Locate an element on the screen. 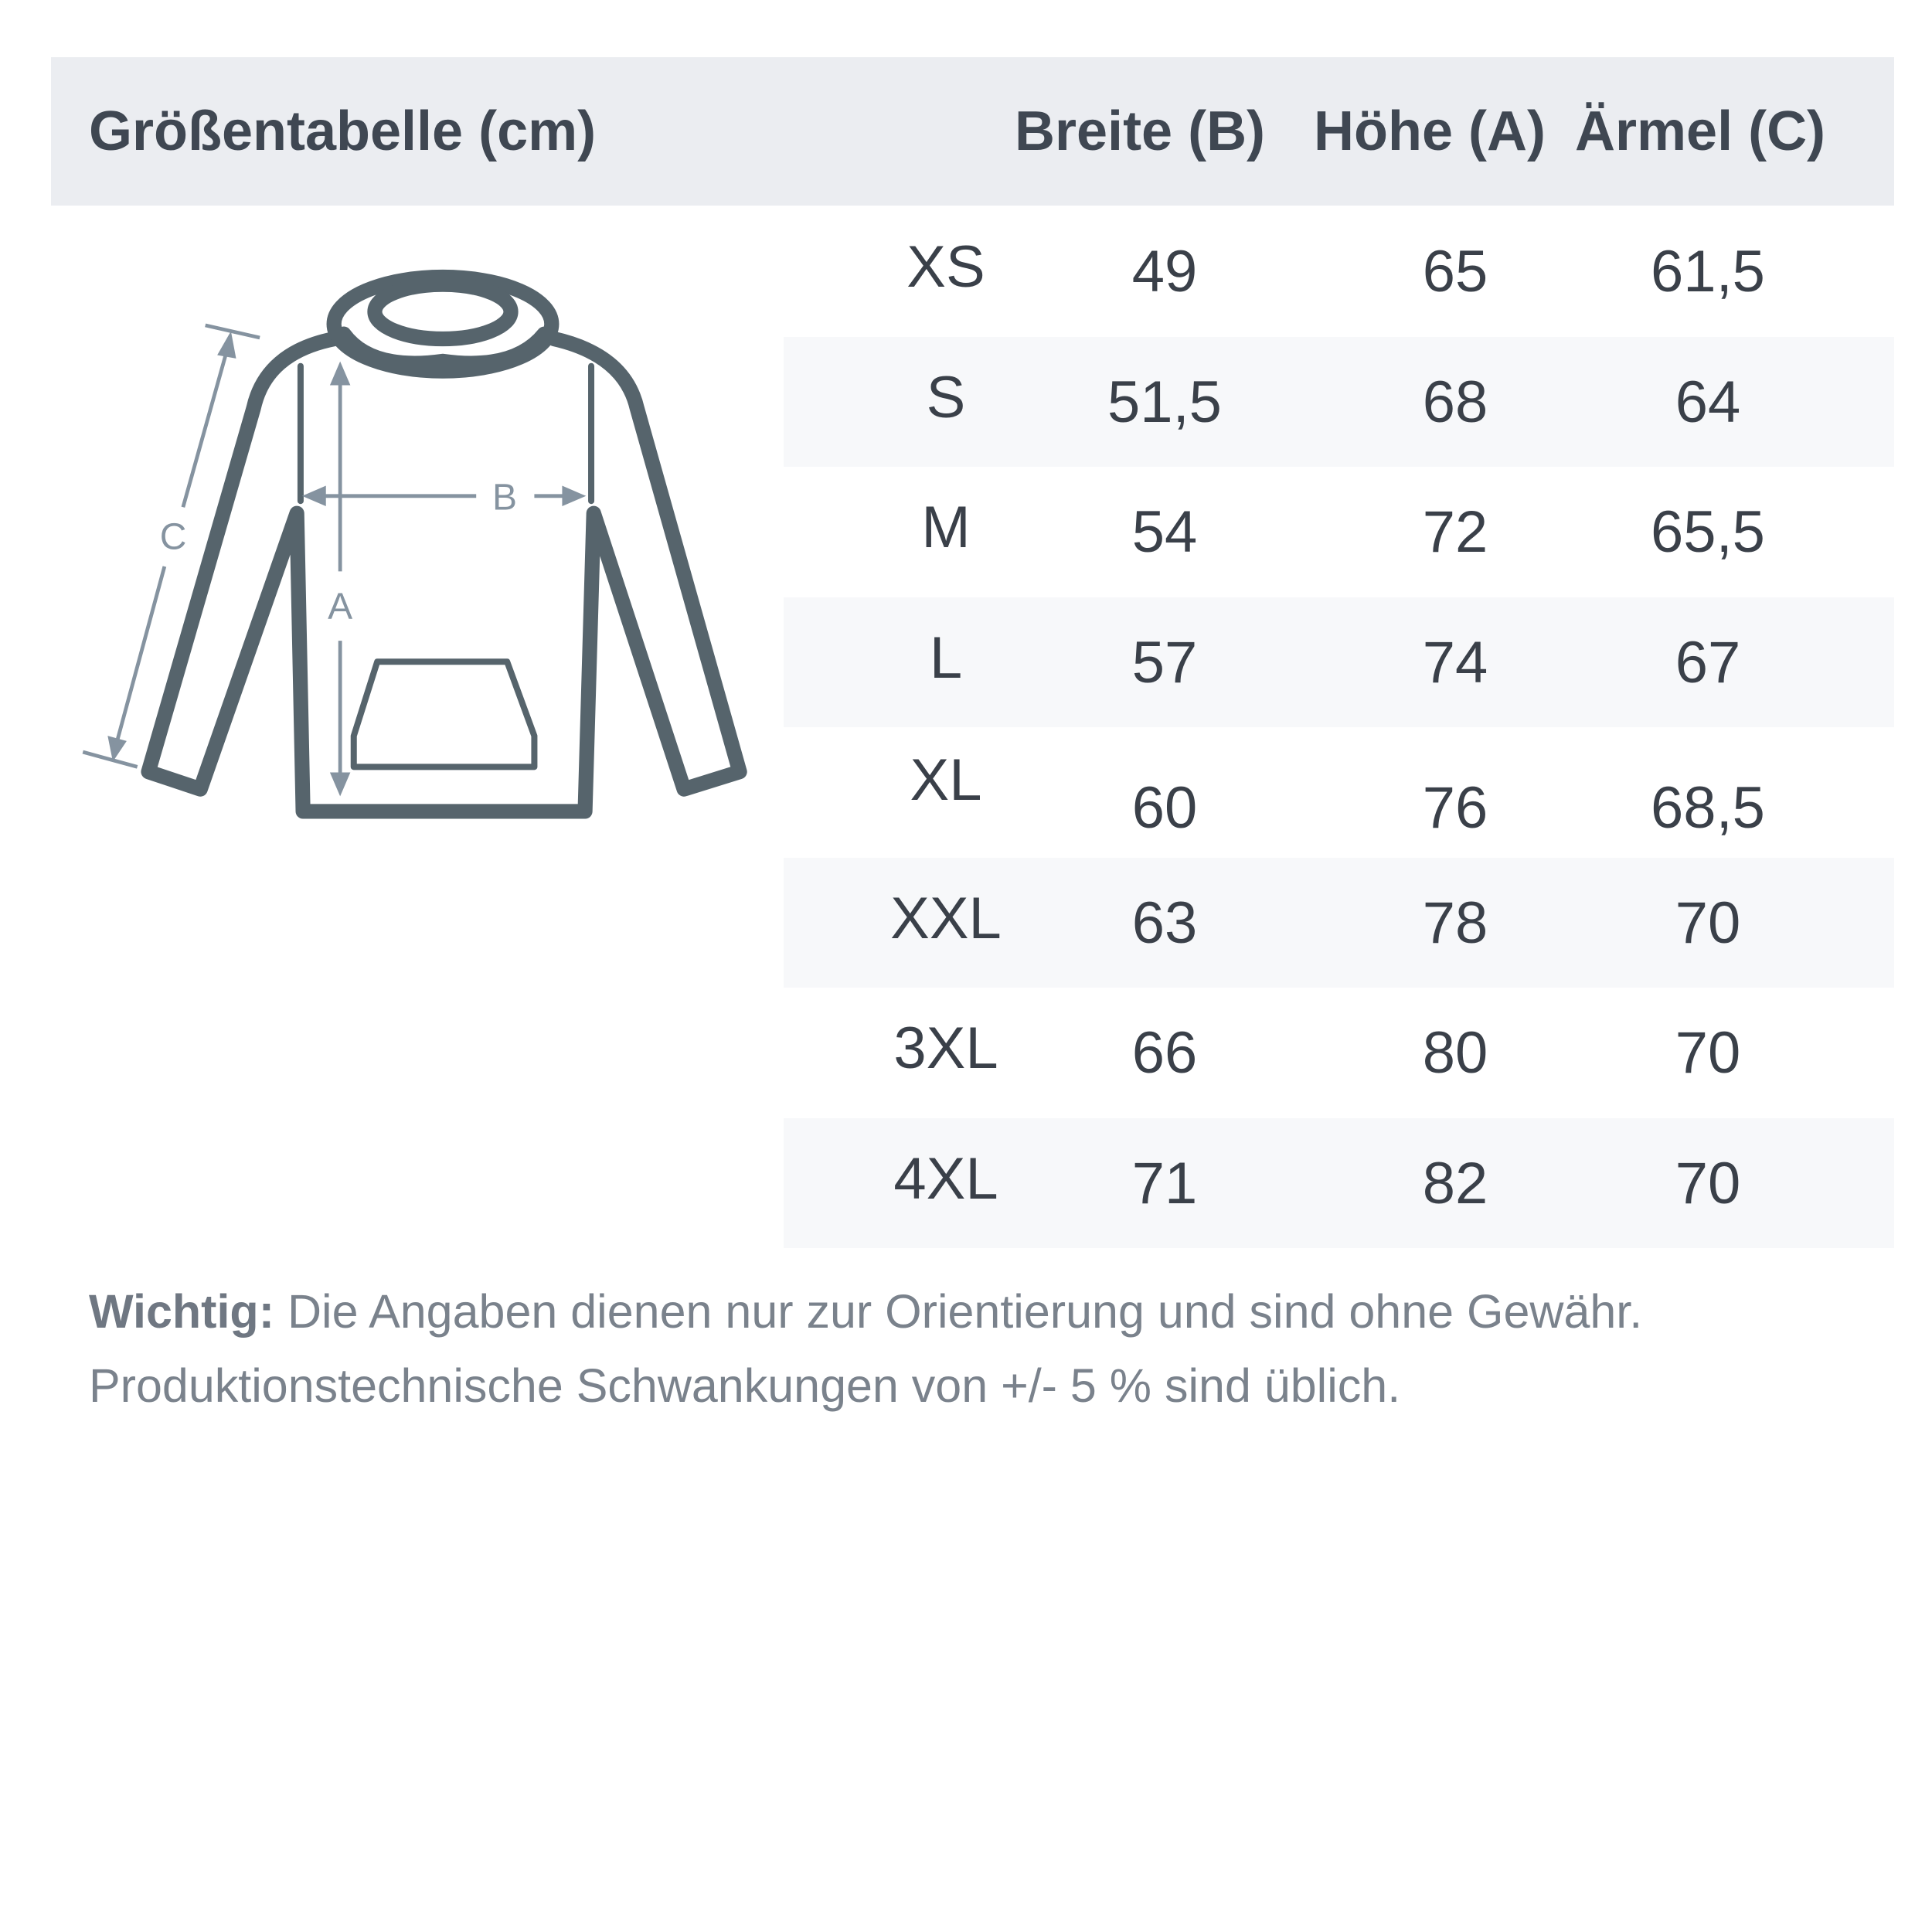 This screenshot has width=1932, height=1932. cell-hoehe: 82 is located at coordinates (1455, 1183).